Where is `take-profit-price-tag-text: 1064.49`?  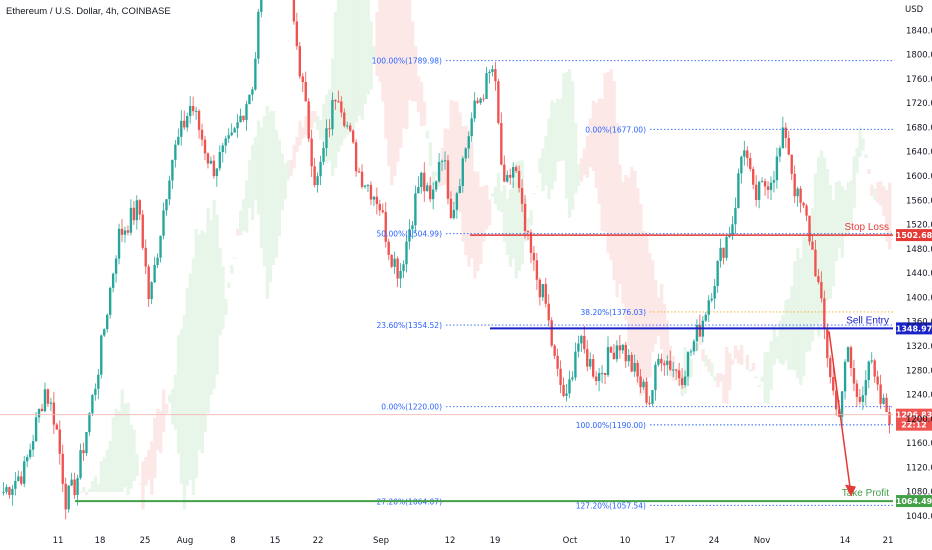
take-profit-price-tag-text: 1064.49 is located at coordinates (914, 501).